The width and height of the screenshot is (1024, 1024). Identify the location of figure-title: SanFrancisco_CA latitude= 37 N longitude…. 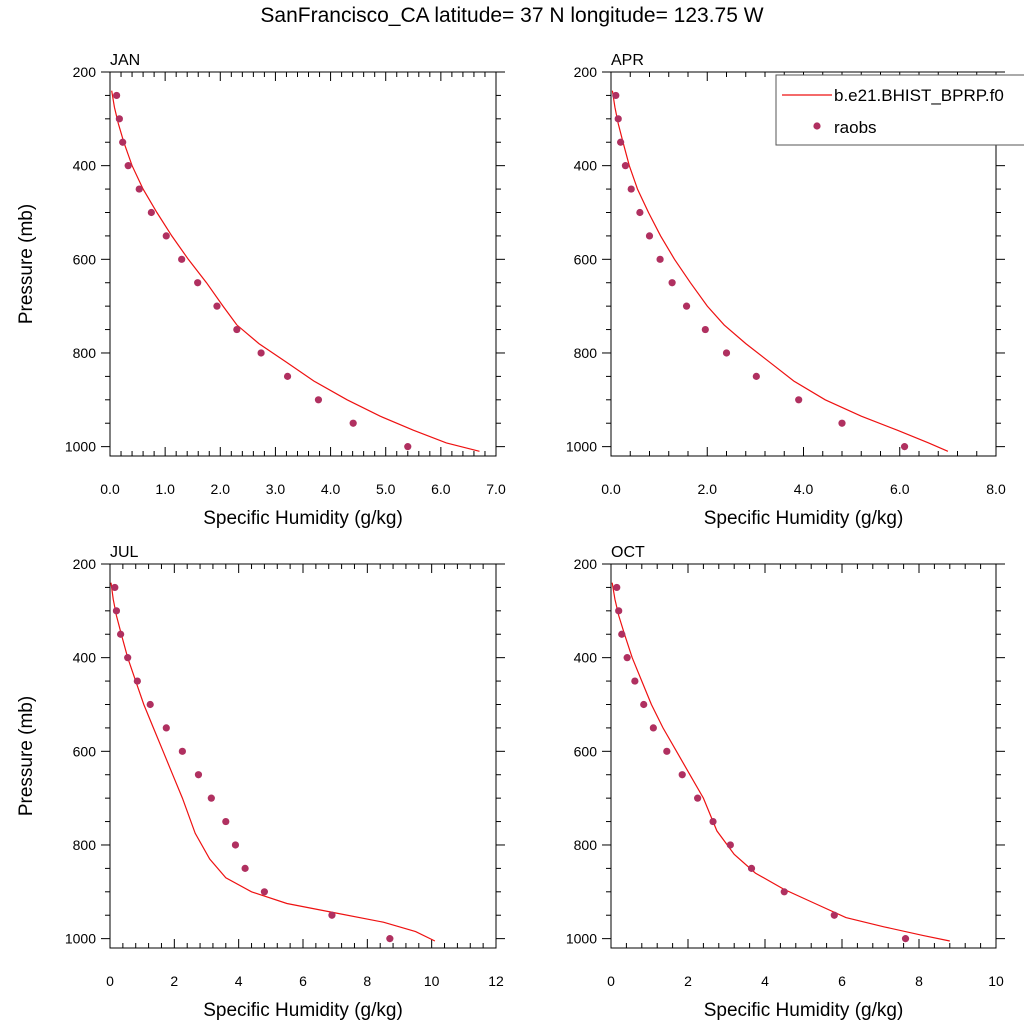
(512, 15).